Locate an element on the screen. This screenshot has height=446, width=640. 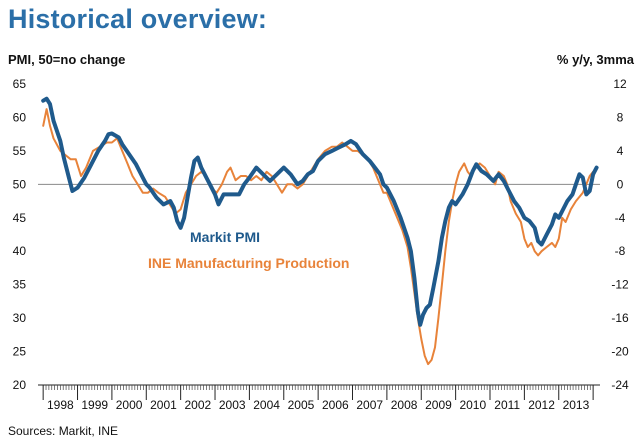
x-tick-label: 2009 is located at coordinates (438, 405).